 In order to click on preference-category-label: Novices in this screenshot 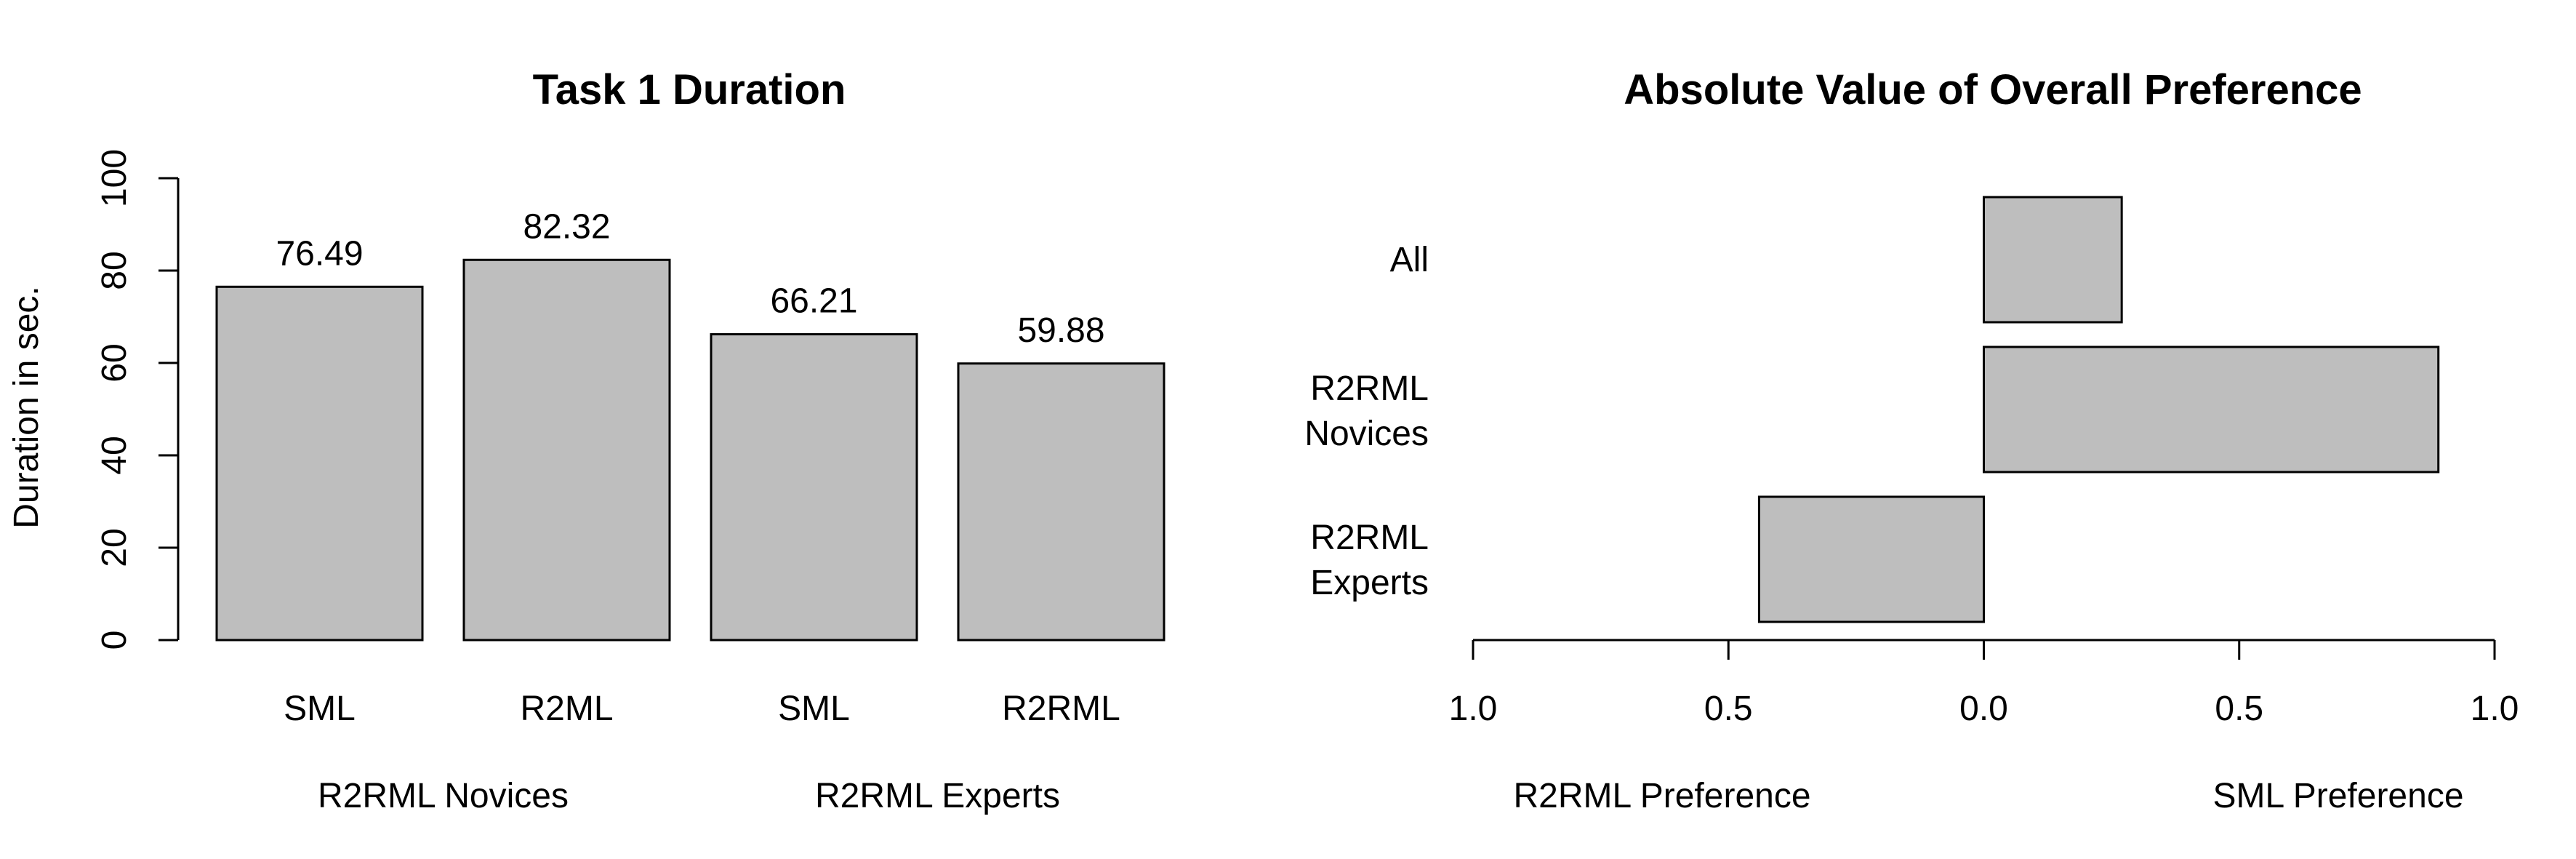, I will do `click(1366, 434)`.